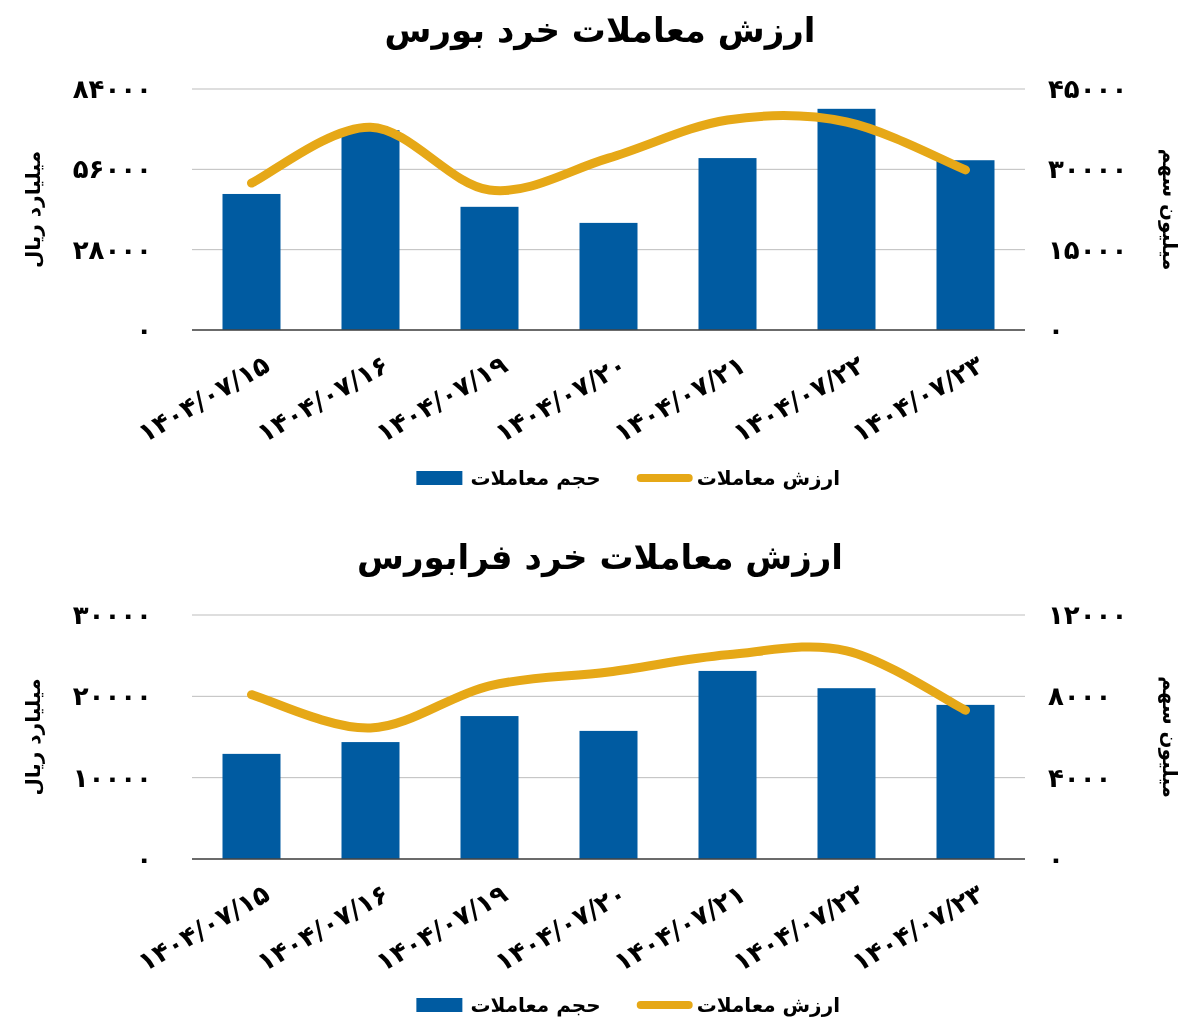  I want to click on y-tick-label: ۳۰۰۰۰, so click(112, 615).